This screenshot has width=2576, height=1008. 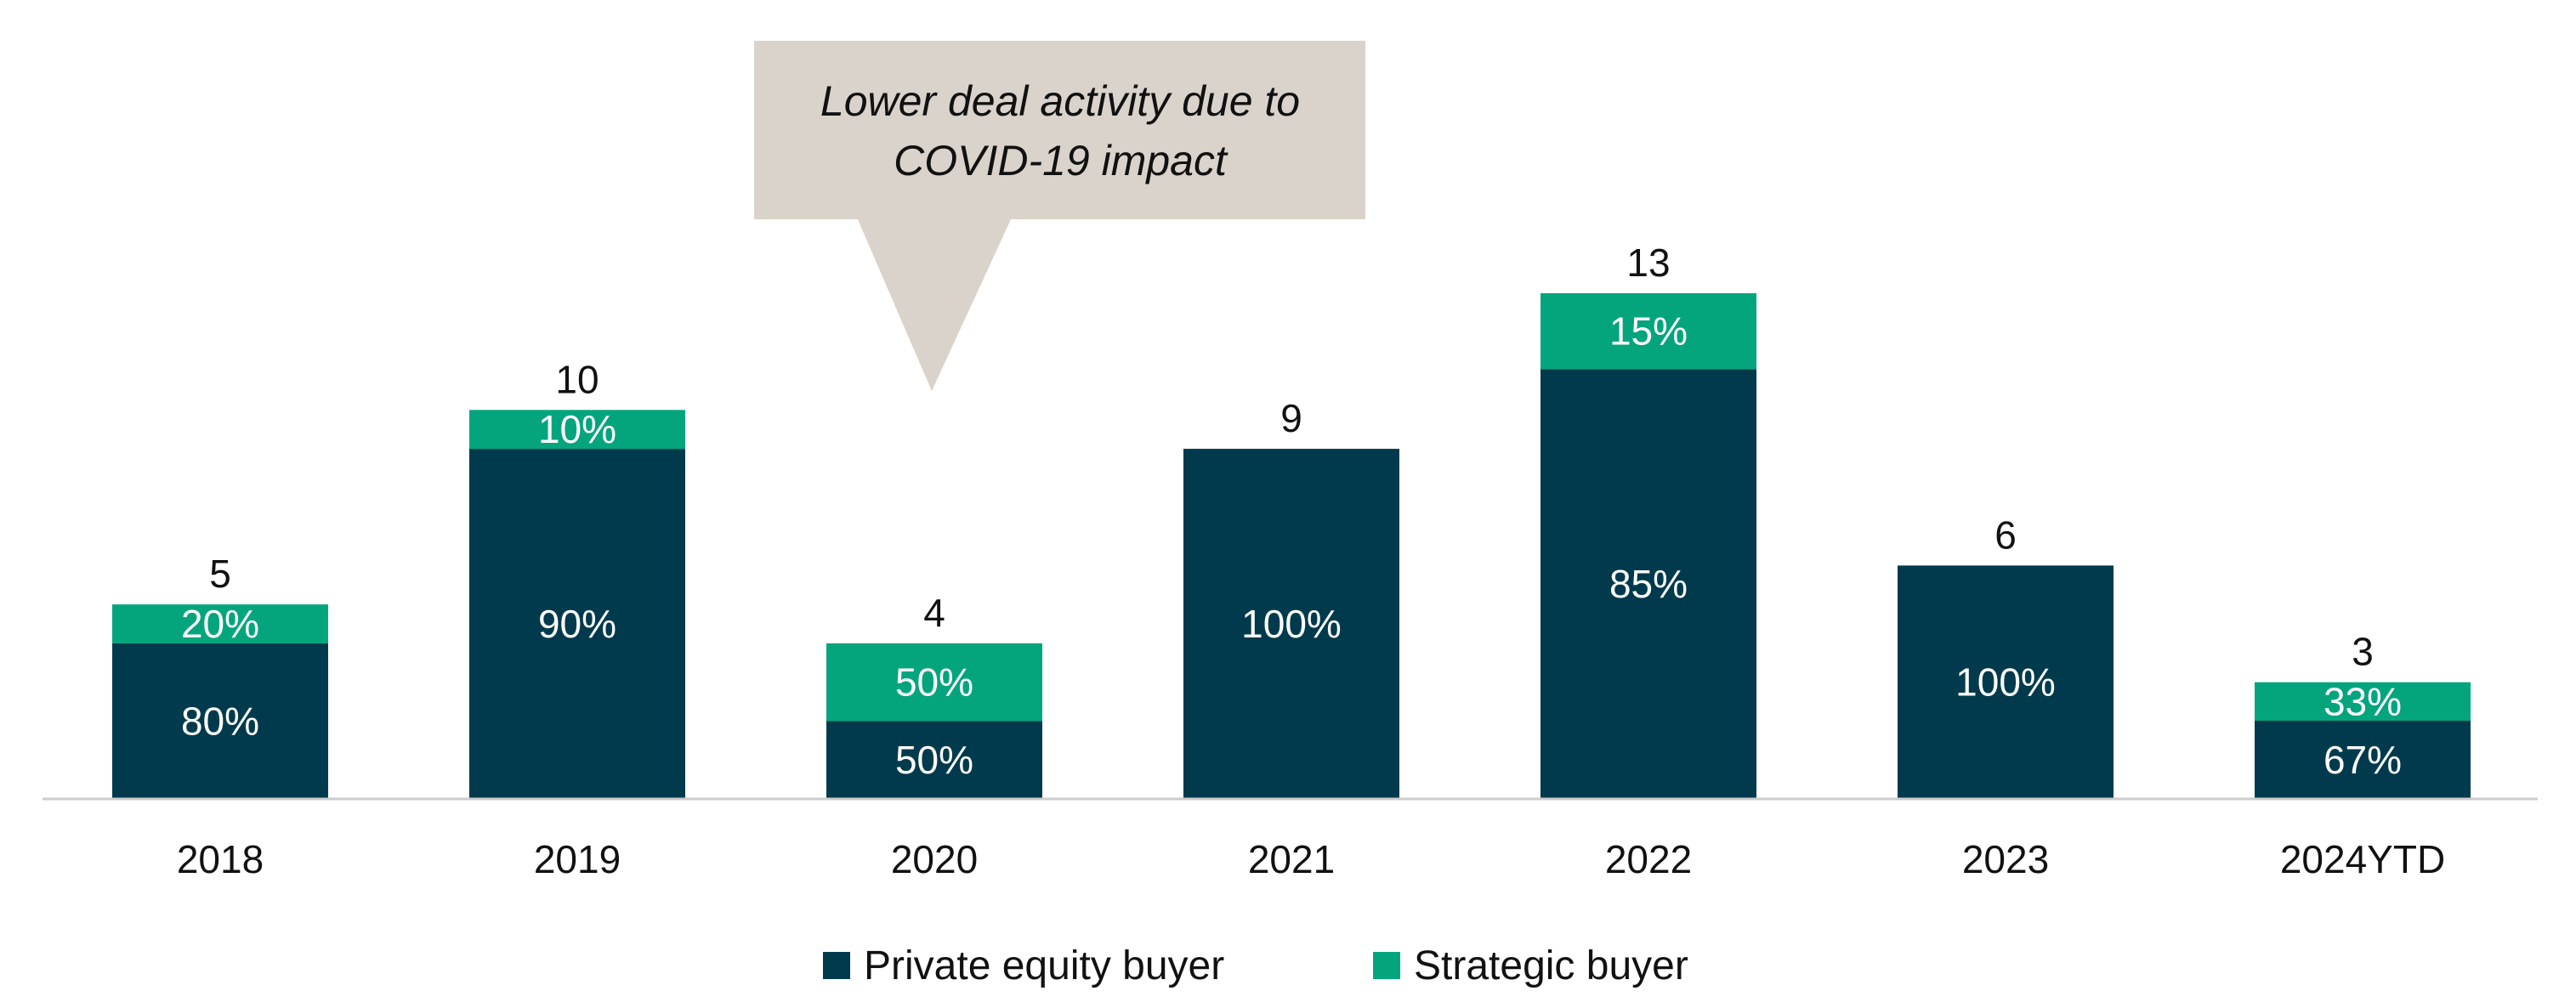 I want to click on x-tick-labels: 2018 2019 2020 2021 2022 2023 2024YTD, so click(x=1311, y=859).